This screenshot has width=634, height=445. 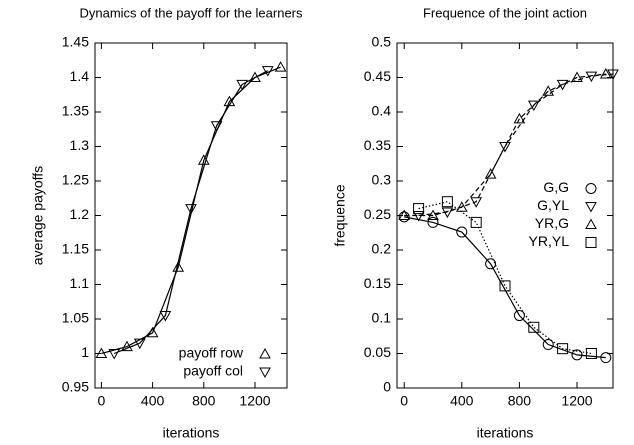 What do you see at coordinates (38, 215) in the screenshot?
I see `y-axis-label: average payoffs` at bounding box center [38, 215].